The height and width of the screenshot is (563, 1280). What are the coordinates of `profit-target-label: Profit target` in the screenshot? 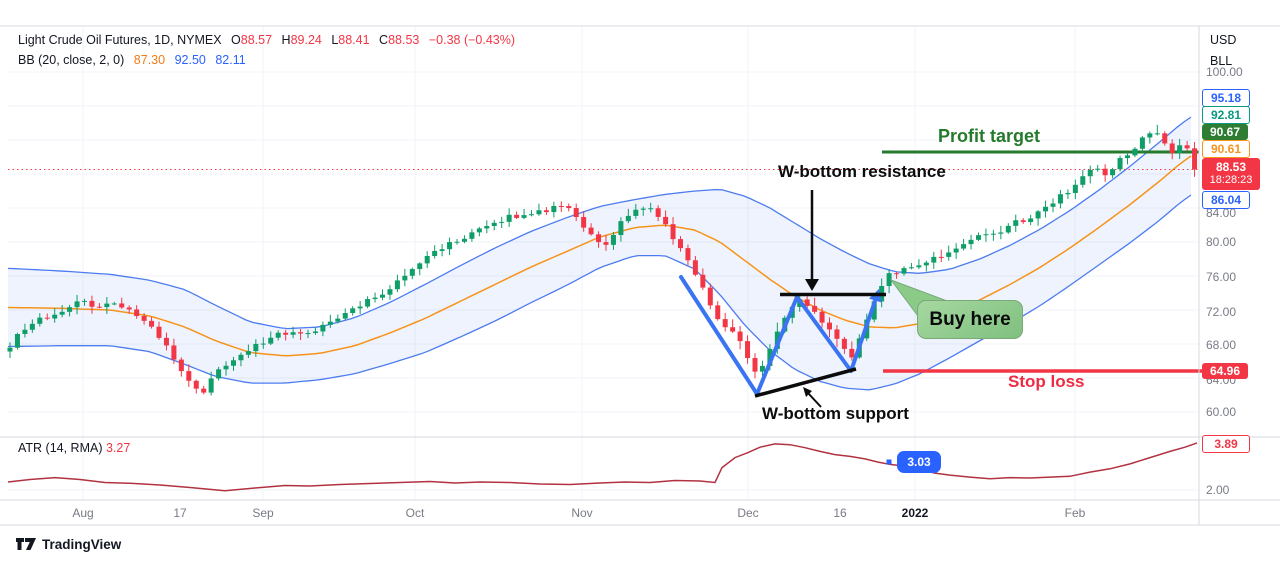 It's located at (989, 136).